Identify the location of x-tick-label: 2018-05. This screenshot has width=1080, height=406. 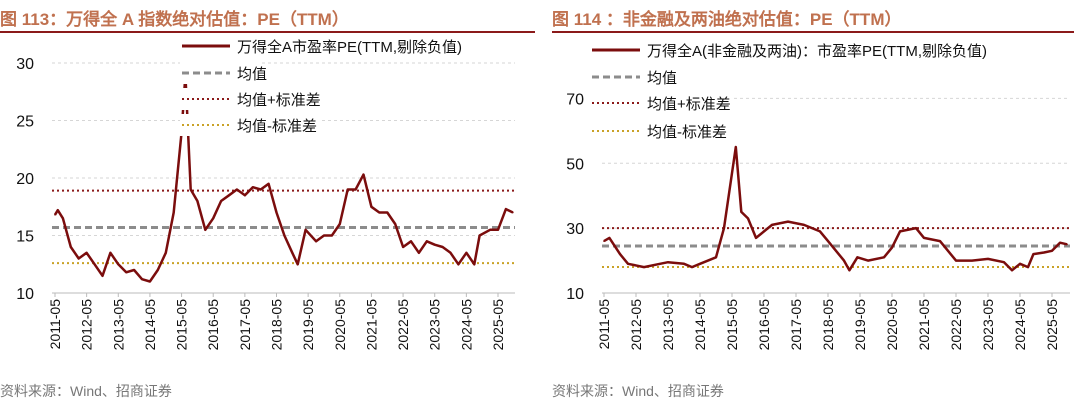
(277, 325).